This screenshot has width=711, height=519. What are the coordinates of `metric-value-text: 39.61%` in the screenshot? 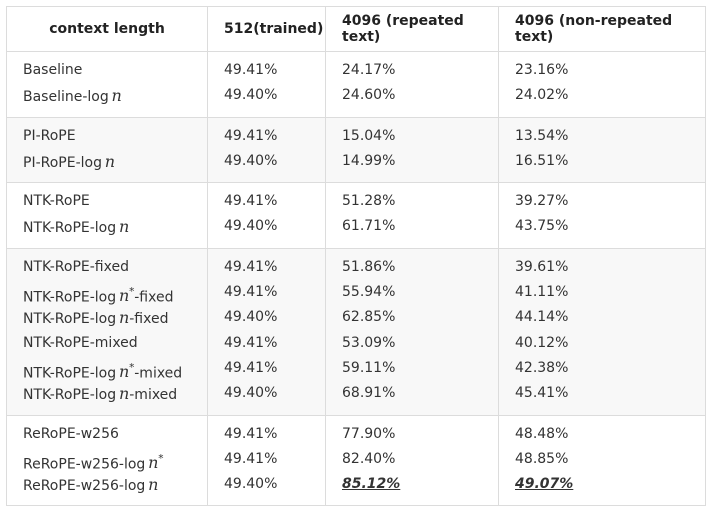 It's located at (542, 266).